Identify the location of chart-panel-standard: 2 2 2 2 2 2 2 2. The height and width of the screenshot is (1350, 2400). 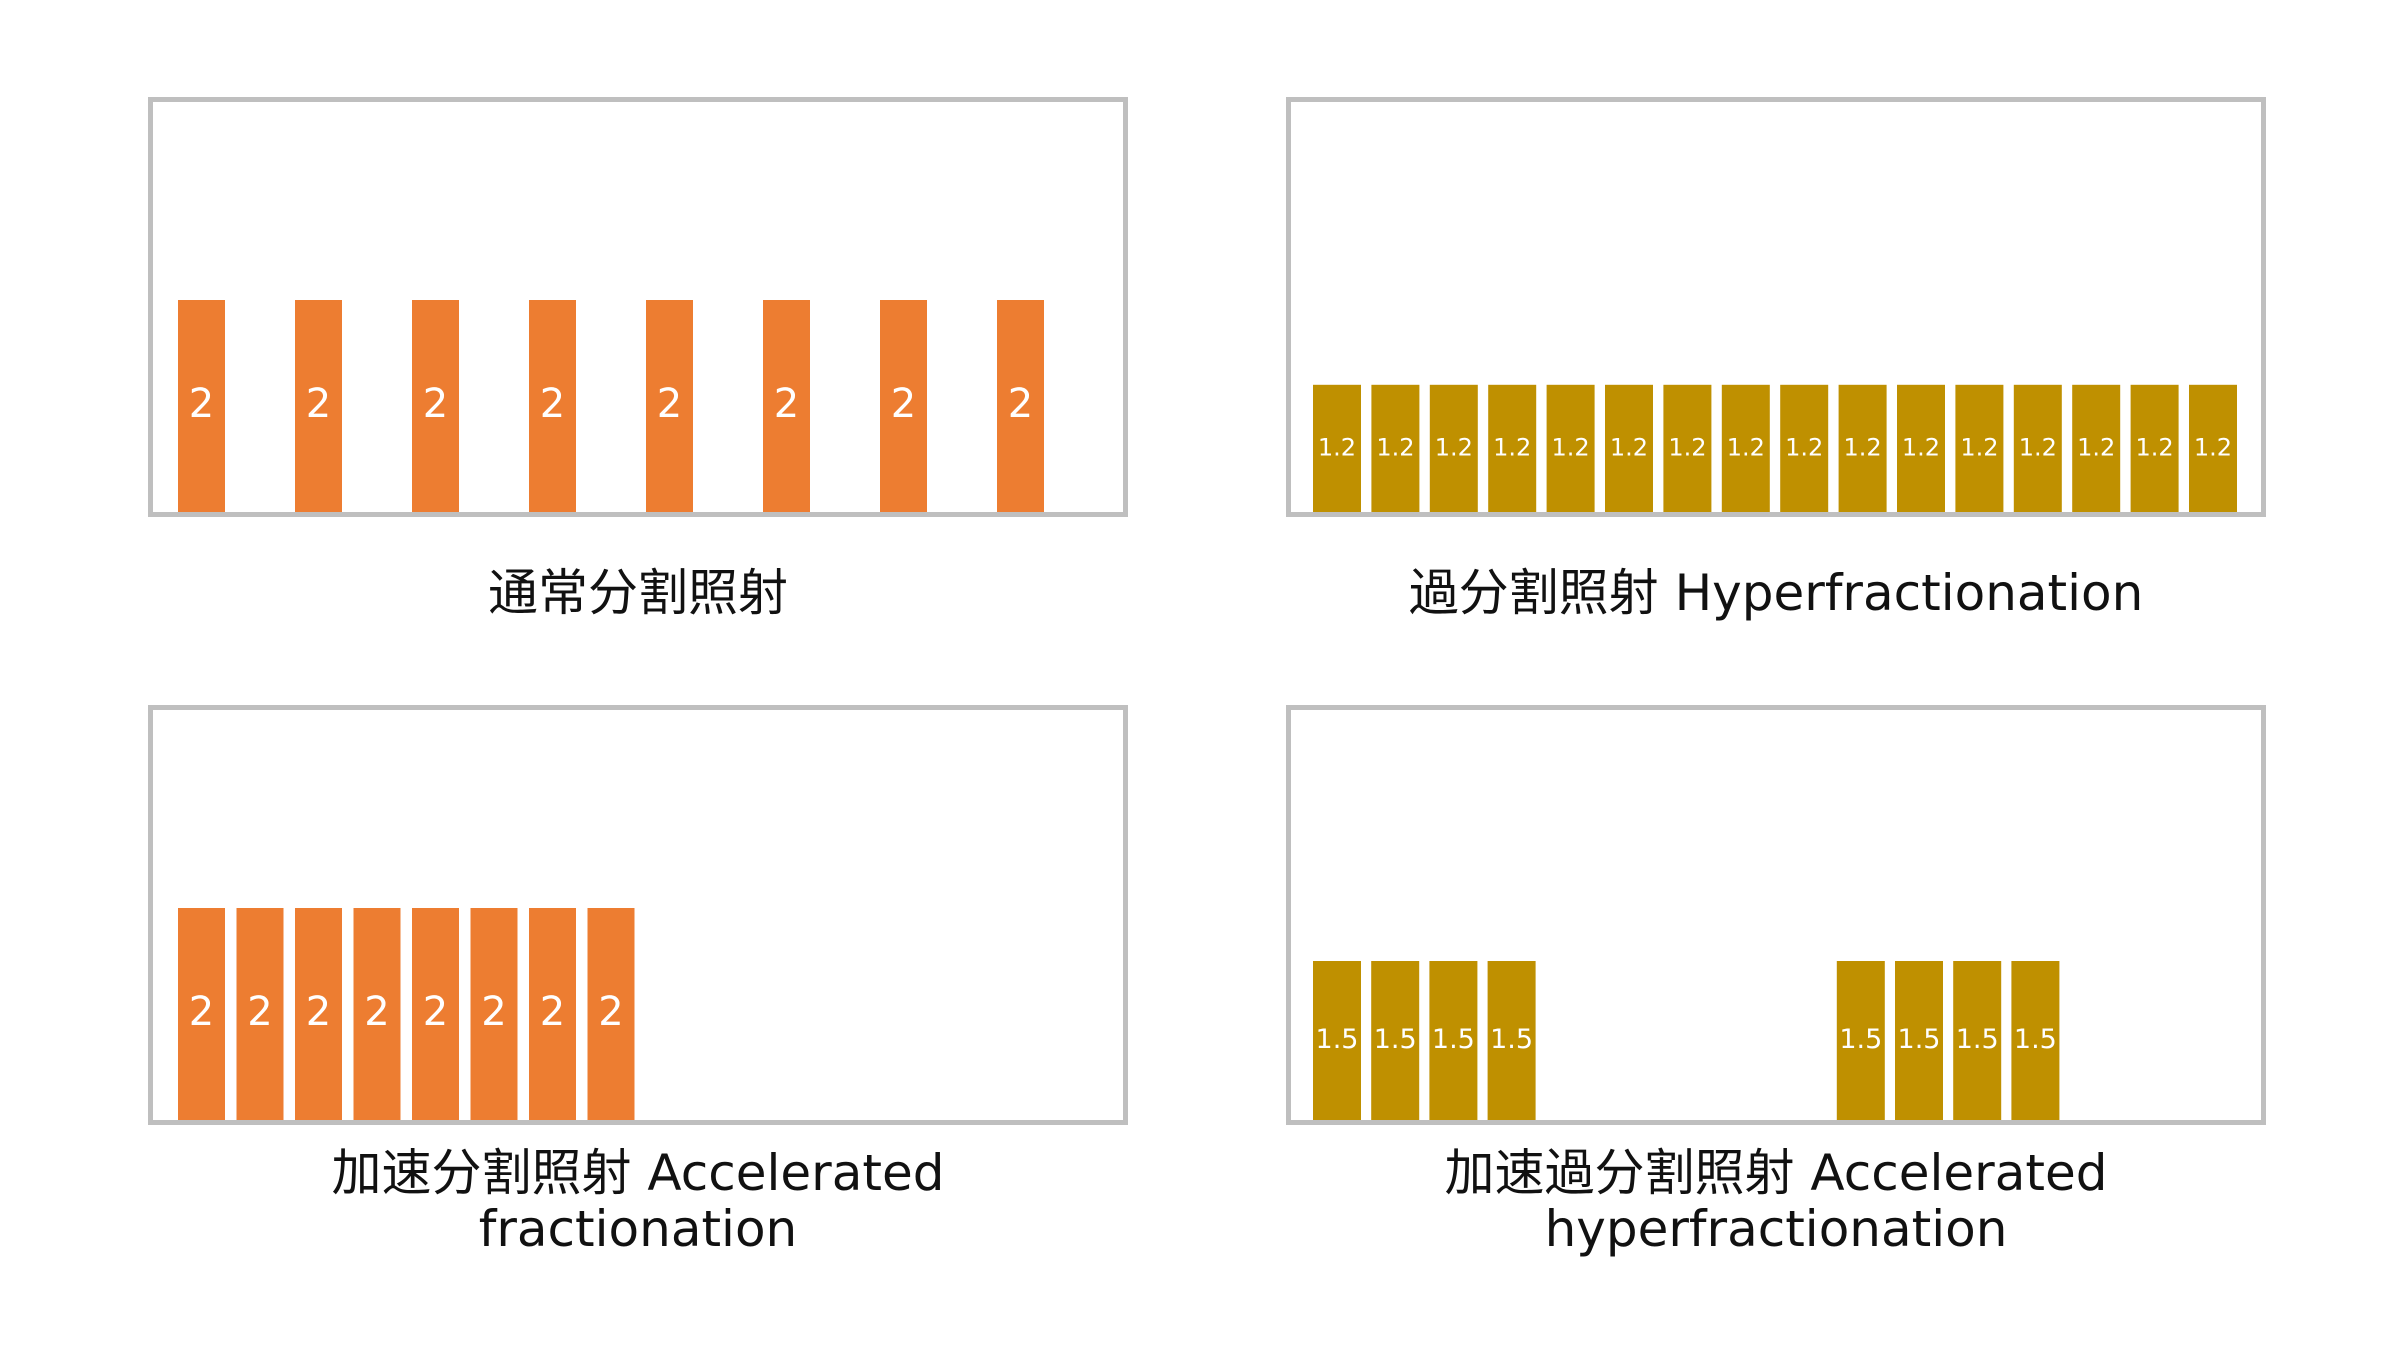
(638, 307).